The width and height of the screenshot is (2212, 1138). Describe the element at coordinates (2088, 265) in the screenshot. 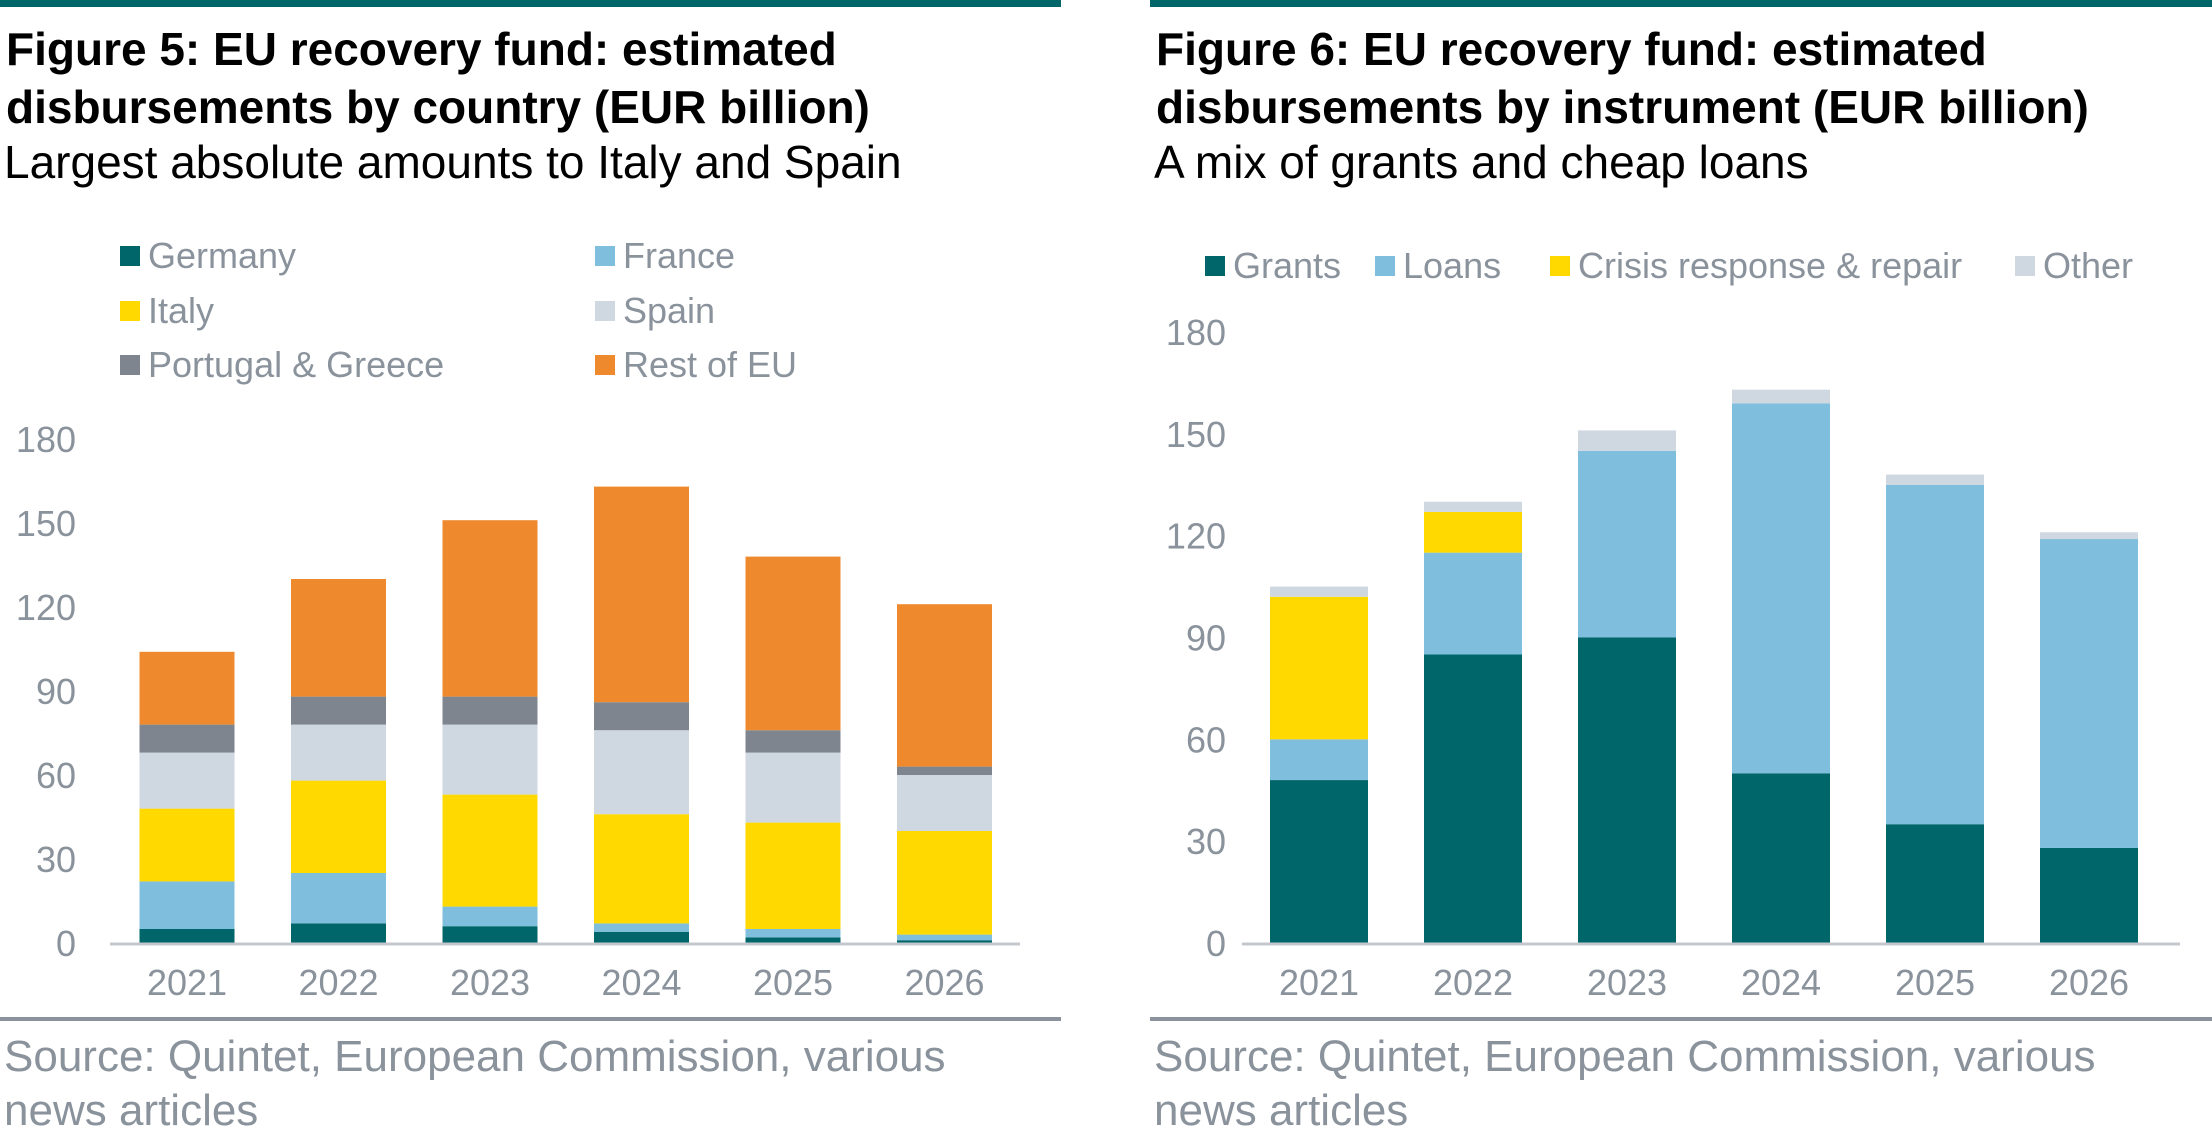

I see `legend-label: Other` at that location.